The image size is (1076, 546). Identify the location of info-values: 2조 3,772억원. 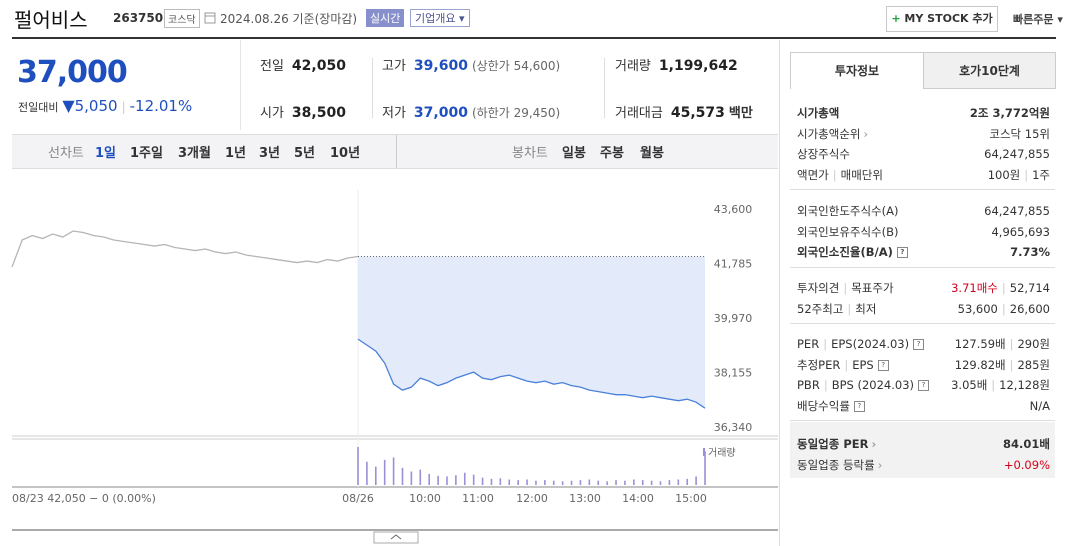
(1010, 113).